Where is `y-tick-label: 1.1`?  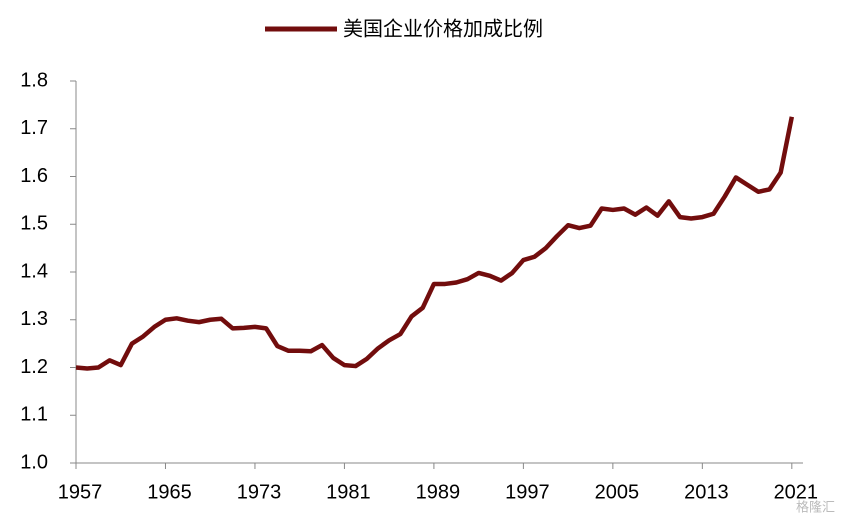
y-tick-label: 1.1 is located at coordinates (34, 415).